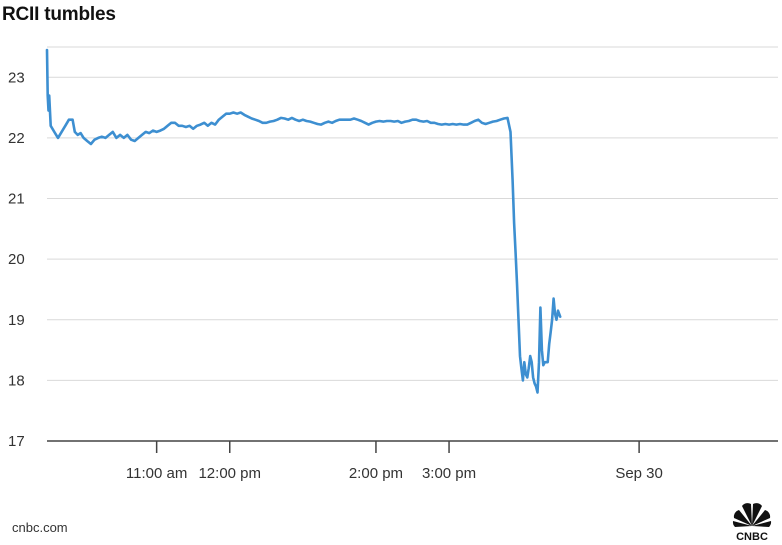 The height and width of the screenshot is (545, 782). I want to click on x-tick-label: 2:00 pm, so click(376, 473).